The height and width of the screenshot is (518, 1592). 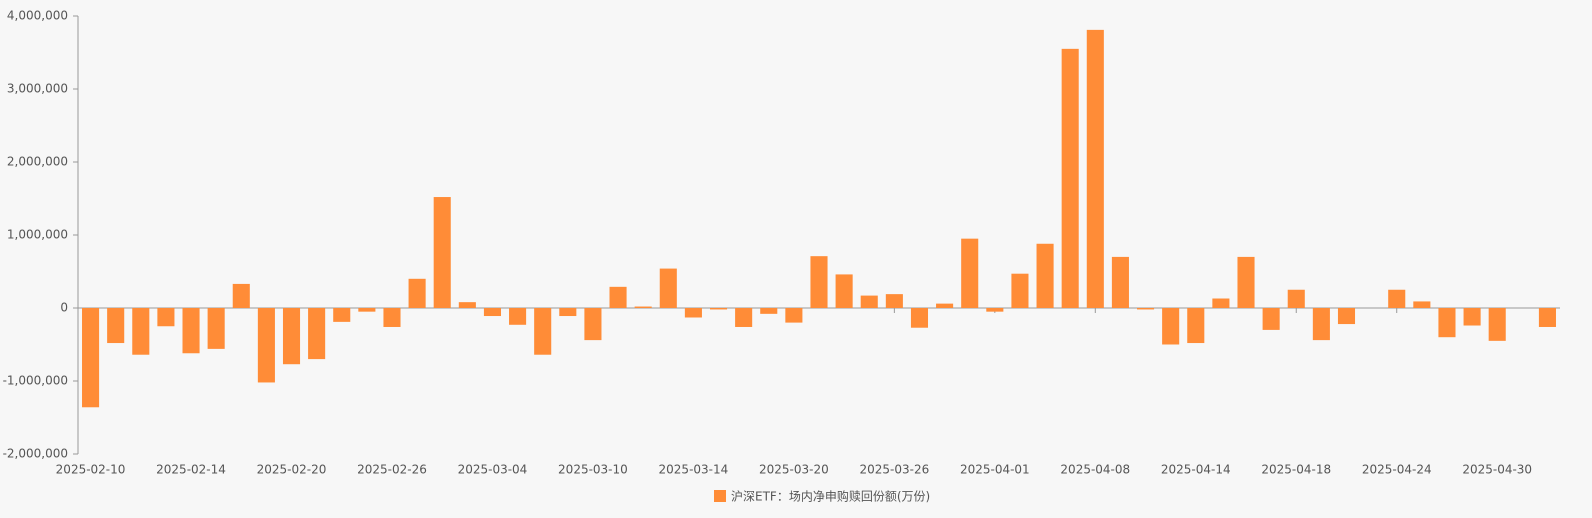 I want to click on x-tick-label: 2025-04-18, so click(x=1296, y=470).